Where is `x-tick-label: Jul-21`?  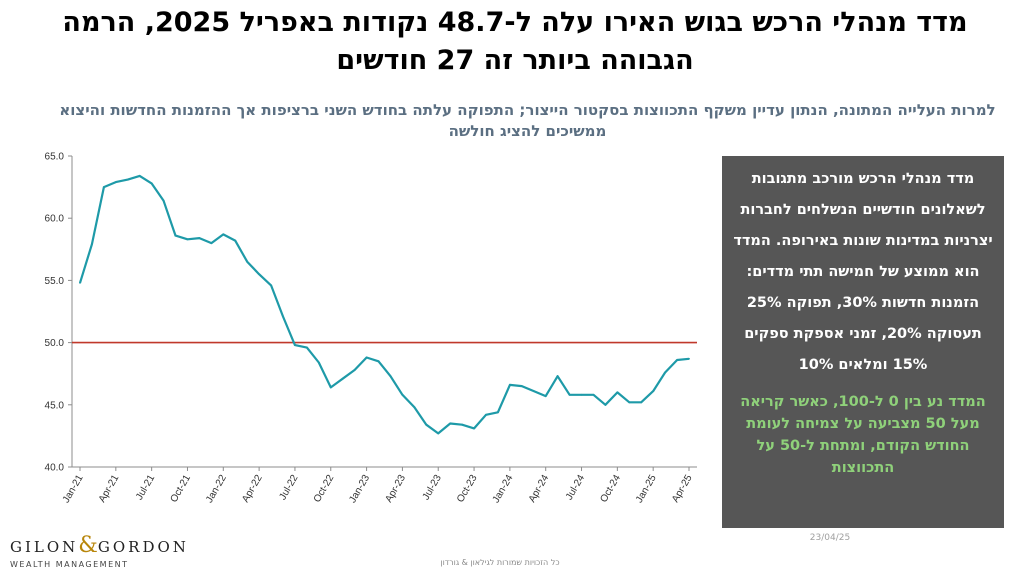 x-tick-label: Jul-21 is located at coordinates (145, 487).